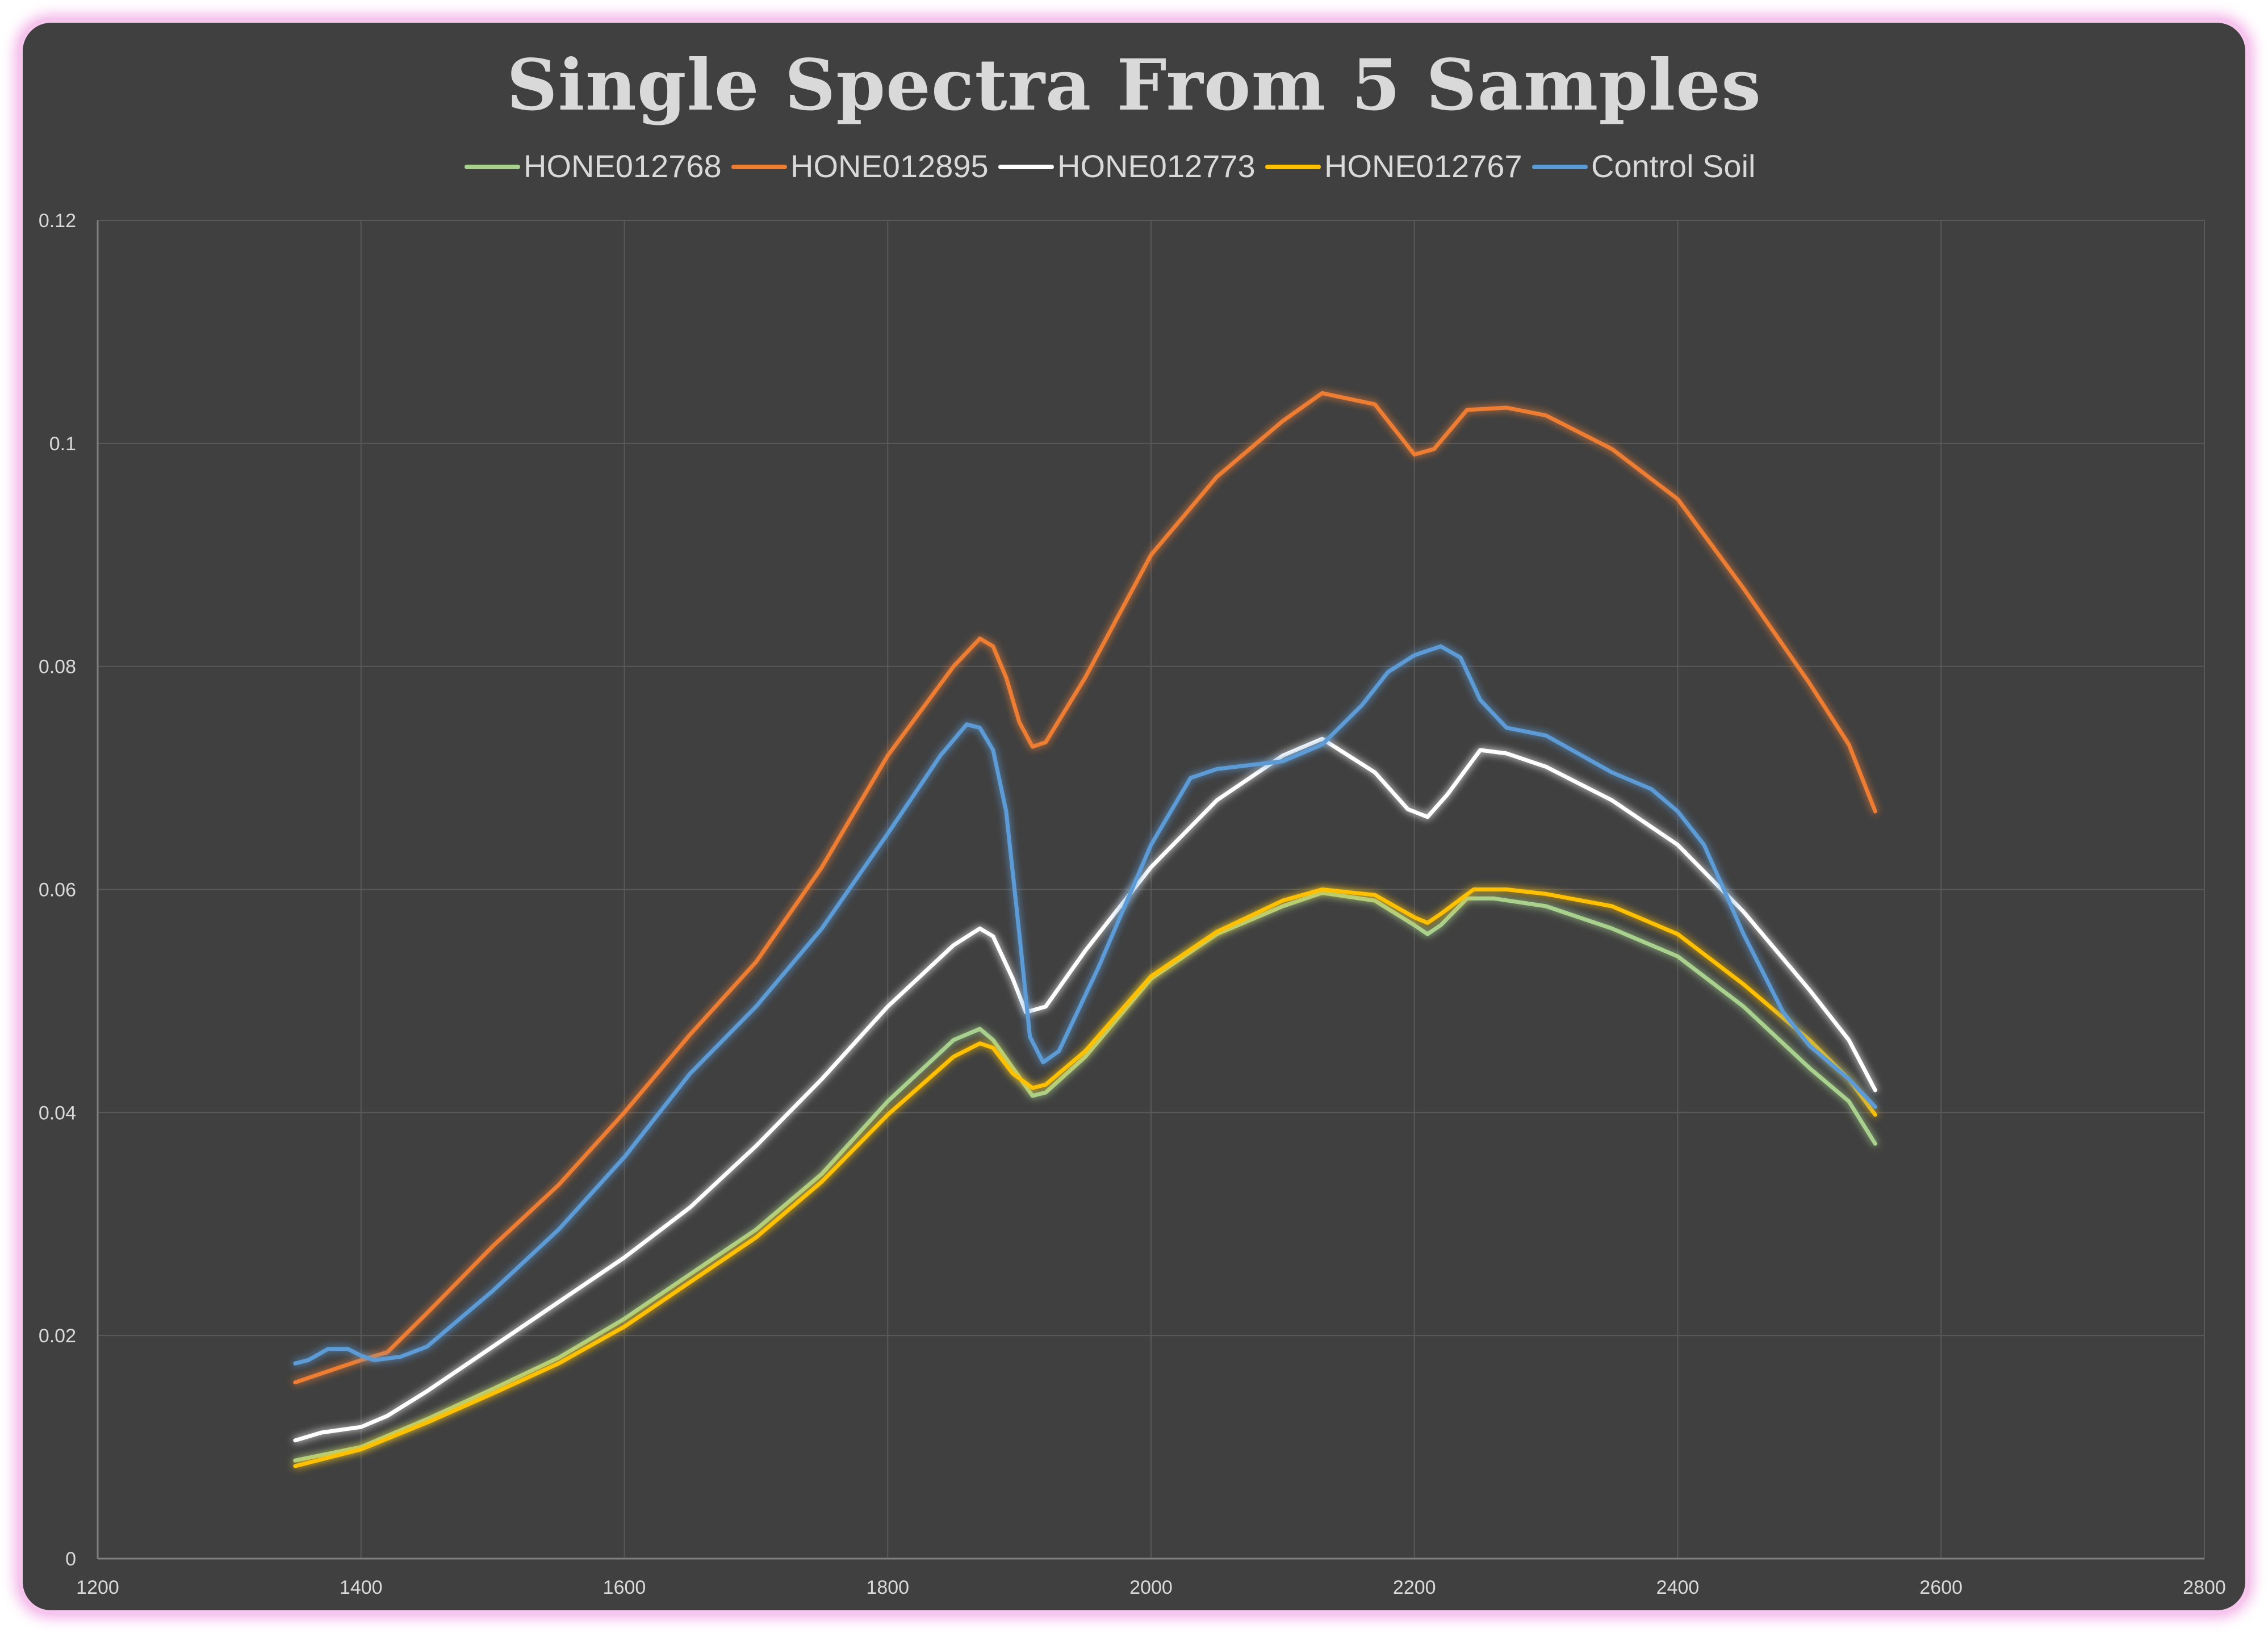 The height and width of the screenshot is (1633, 2268). Describe the element at coordinates (1678, 1587) in the screenshot. I see `x-tick-label: 2400` at that location.